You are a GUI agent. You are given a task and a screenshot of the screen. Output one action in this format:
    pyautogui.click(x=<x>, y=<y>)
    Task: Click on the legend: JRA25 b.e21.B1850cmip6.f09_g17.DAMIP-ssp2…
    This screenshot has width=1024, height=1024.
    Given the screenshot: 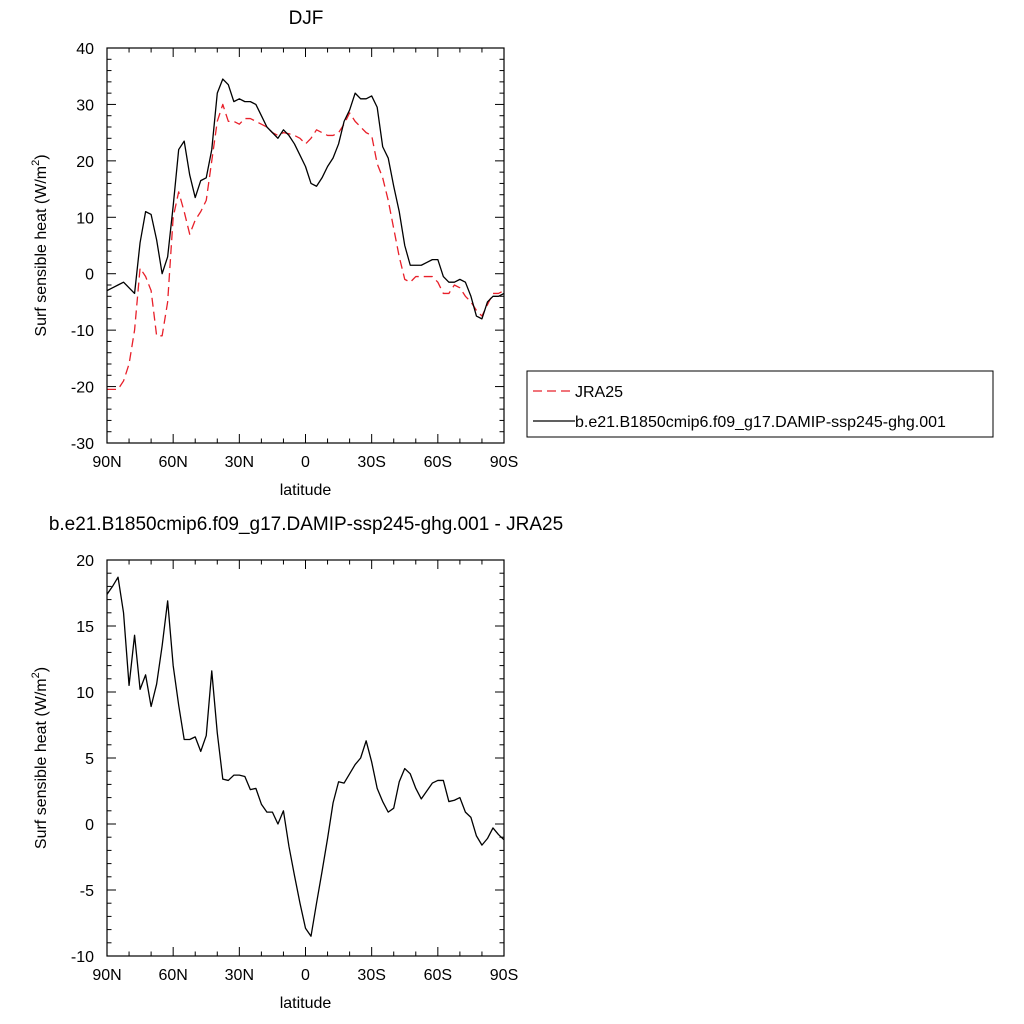 What is the action you would take?
    pyautogui.click(x=760, y=404)
    